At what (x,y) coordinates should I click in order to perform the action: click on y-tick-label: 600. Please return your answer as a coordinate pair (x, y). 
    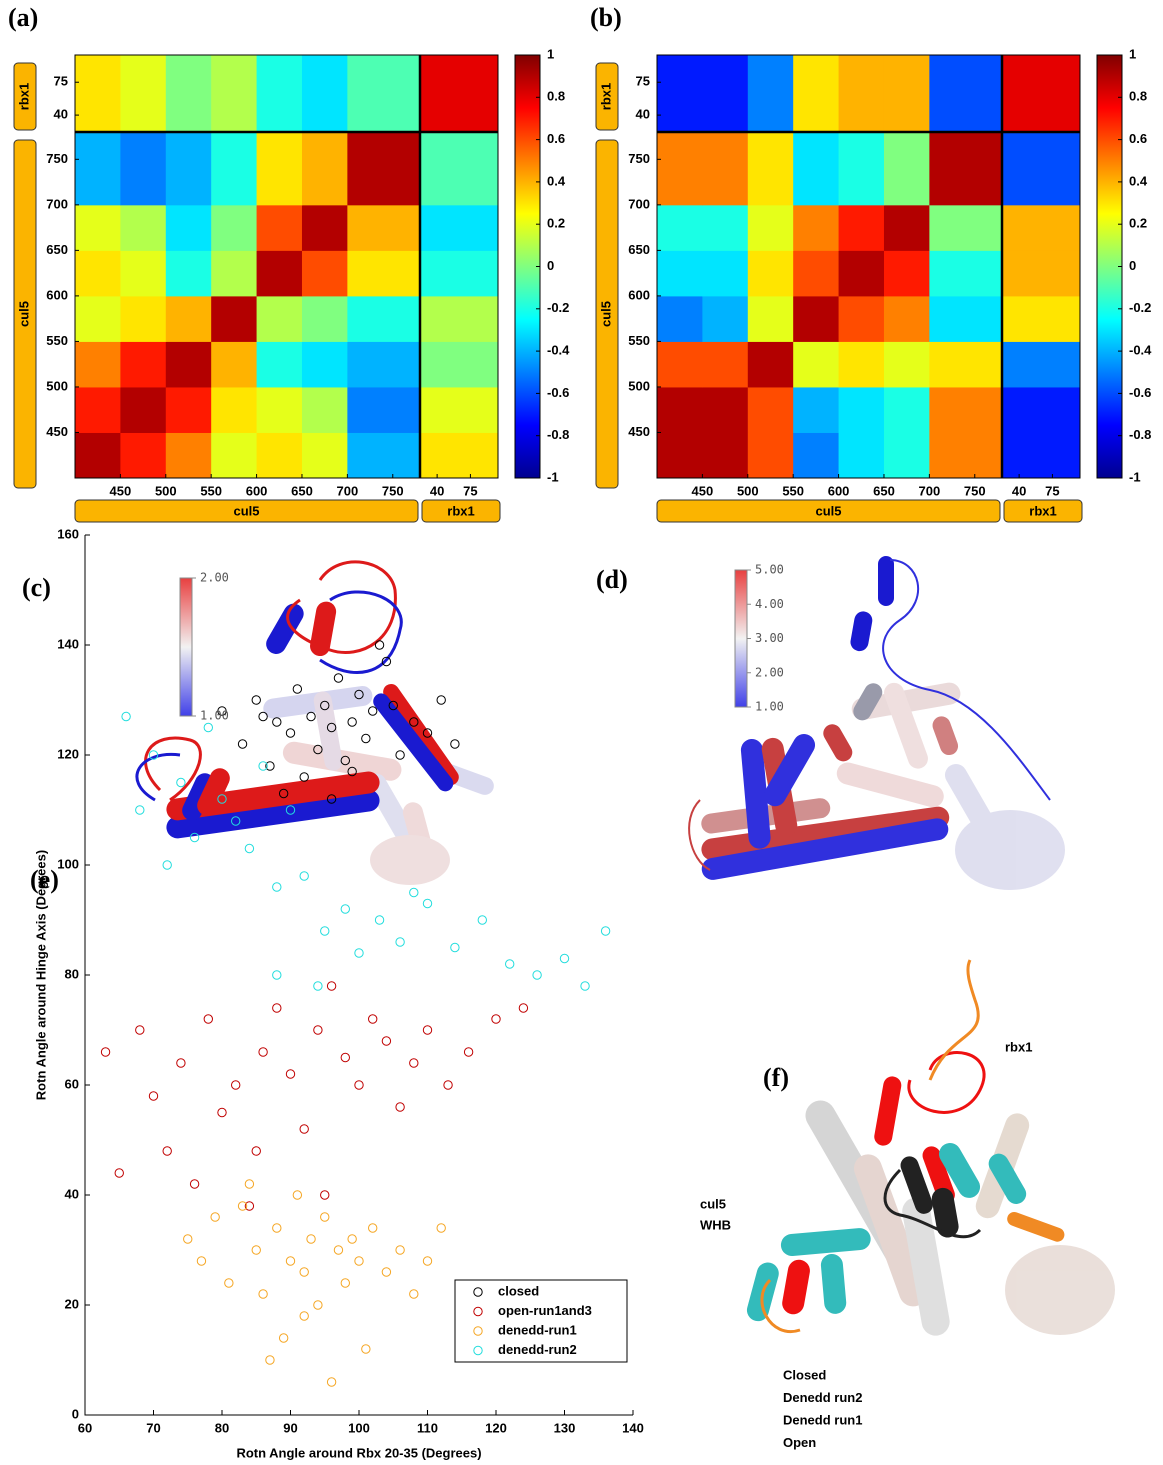
    Looking at the image, I should click on (639, 294).